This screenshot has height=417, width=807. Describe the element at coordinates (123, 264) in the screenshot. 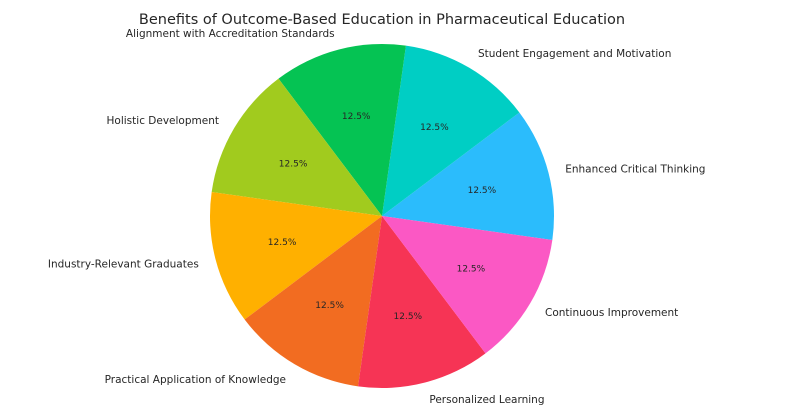

I see `category-label-industry-relevant-graduates: Industry-Relevant Graduates` at that location.